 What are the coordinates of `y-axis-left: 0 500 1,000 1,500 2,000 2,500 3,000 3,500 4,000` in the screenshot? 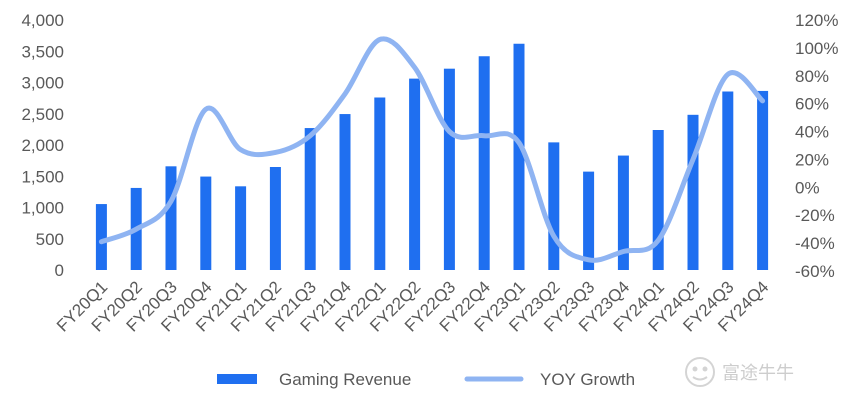 It's located at (42, 145).